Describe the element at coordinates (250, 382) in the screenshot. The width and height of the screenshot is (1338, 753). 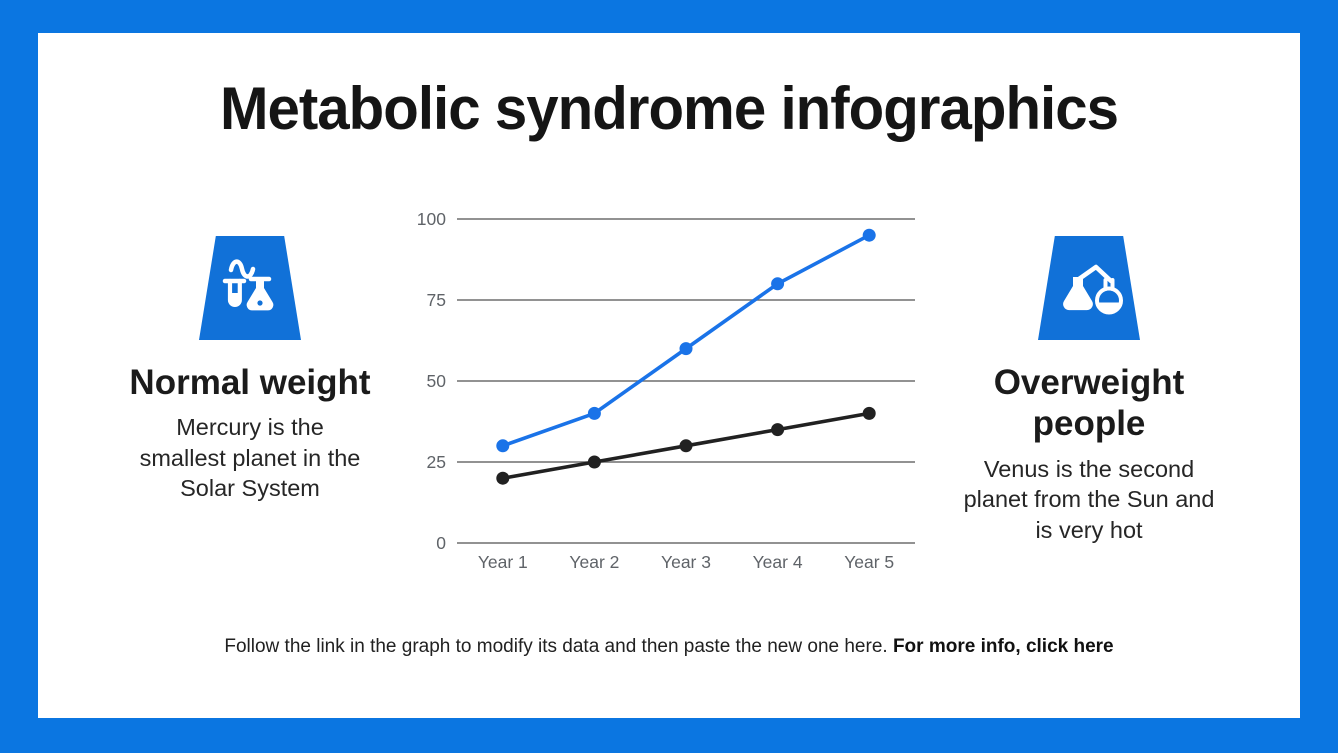
I see `feature-heading: Normal weight` at that location.